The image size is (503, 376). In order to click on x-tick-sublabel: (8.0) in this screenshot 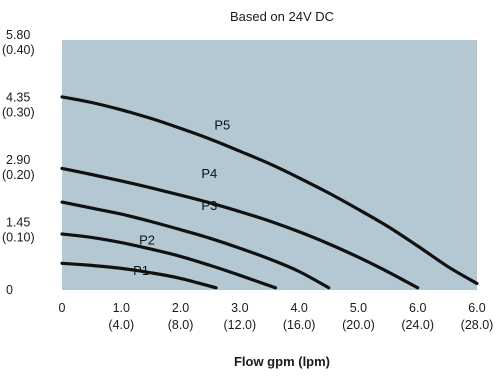, I will do `click(181, 325)`.